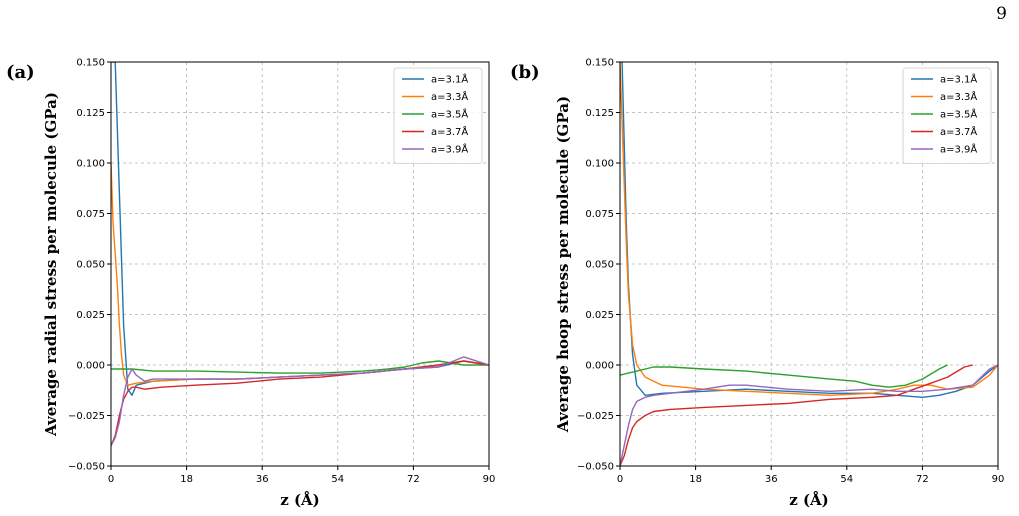 This screenshot has height=516, width=1019. Describe the element at coordinates (1001, 14) in the screenshot. I see `page-number: 9` at that location.